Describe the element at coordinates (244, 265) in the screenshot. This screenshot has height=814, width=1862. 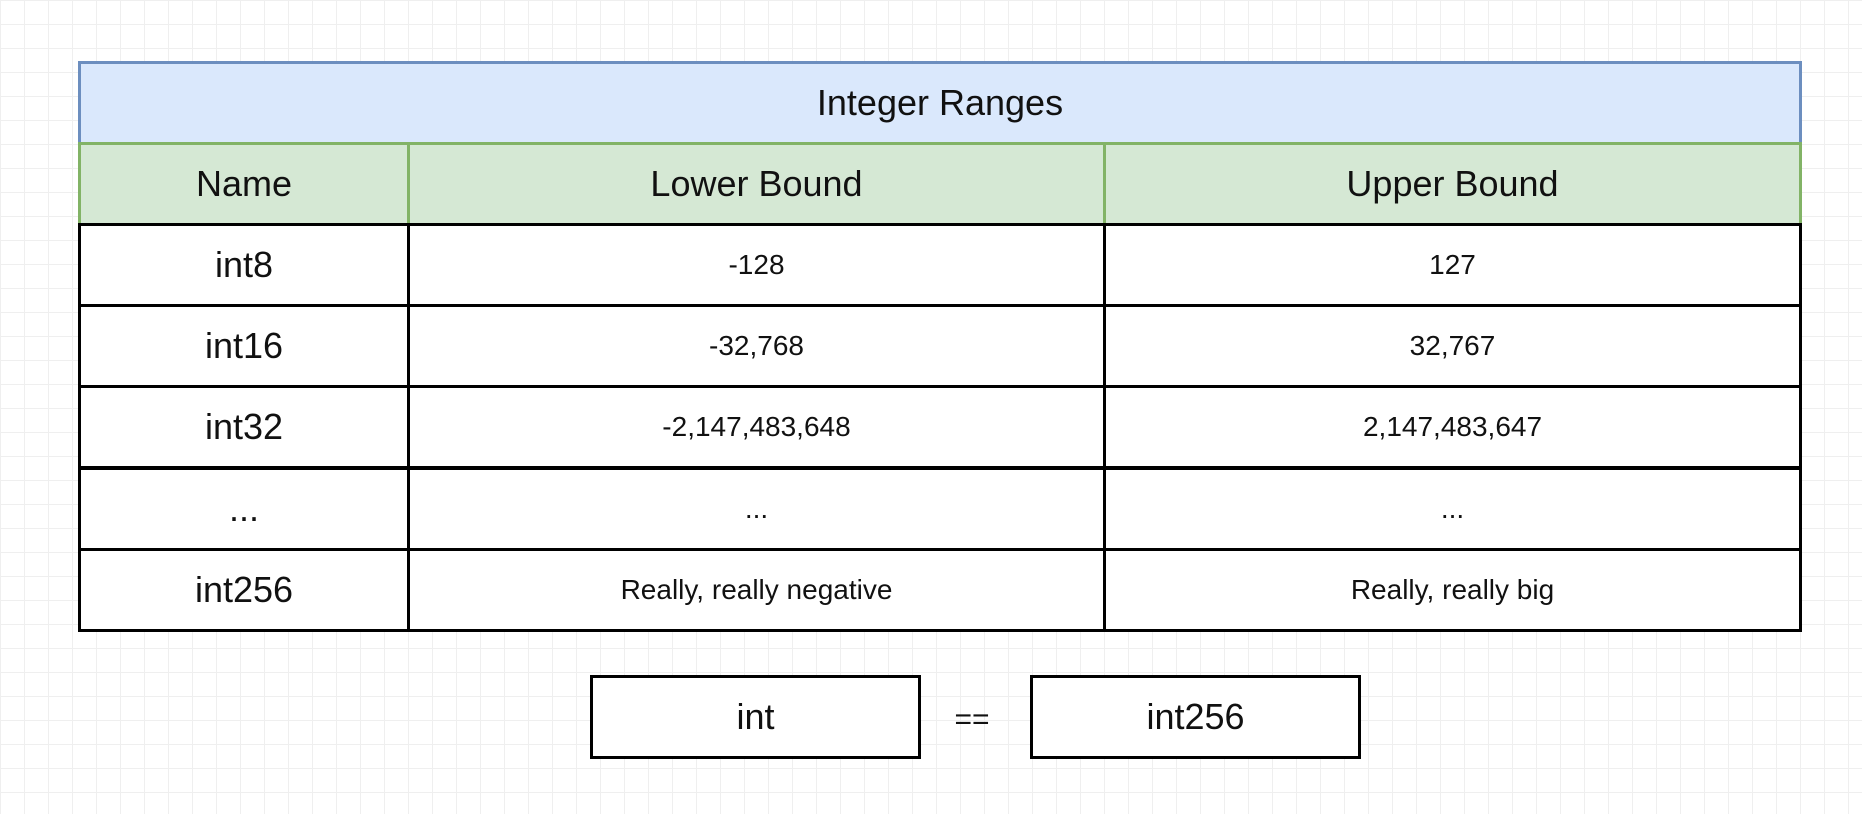
I see `row-name-cell: int8` at that location.